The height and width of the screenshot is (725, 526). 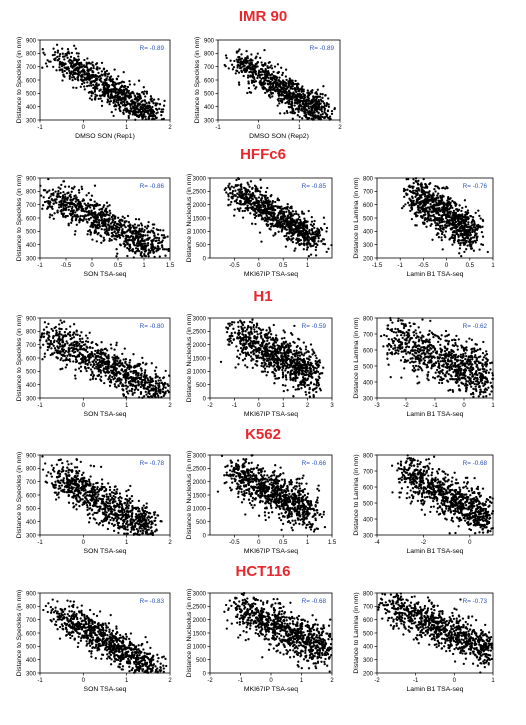 I want to click on y-tick-label: 900, so click(x=31, y=41).